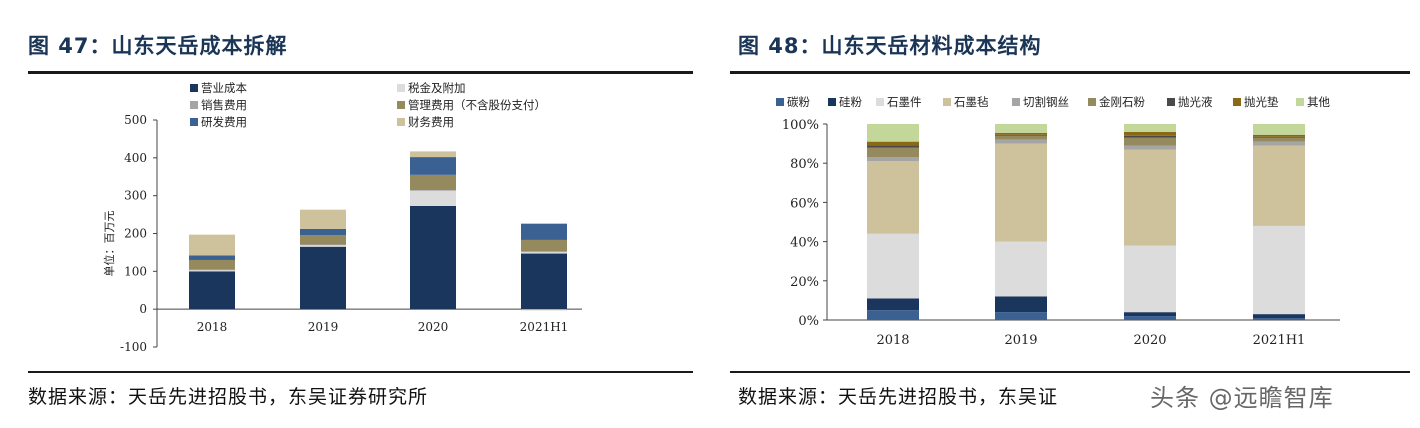 The image size is (1420, 428). I want to click on y-tick-label: 500, so click(135, 120).